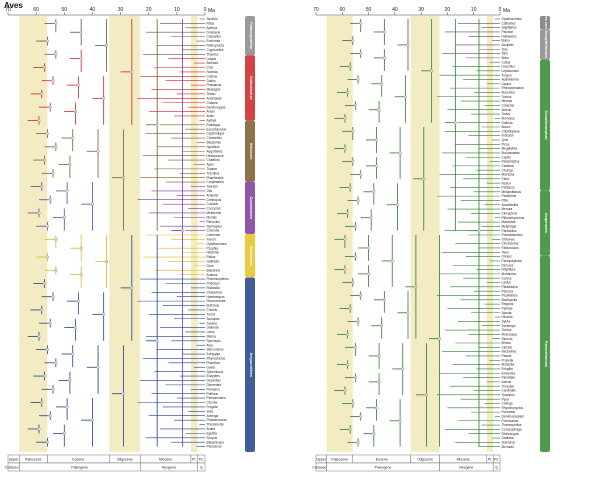 This screenshot has width=600, height=481. Describe the element at coordinates (509, 378) in the screenshot. I see `taxon-label: Parulidae` at that location.